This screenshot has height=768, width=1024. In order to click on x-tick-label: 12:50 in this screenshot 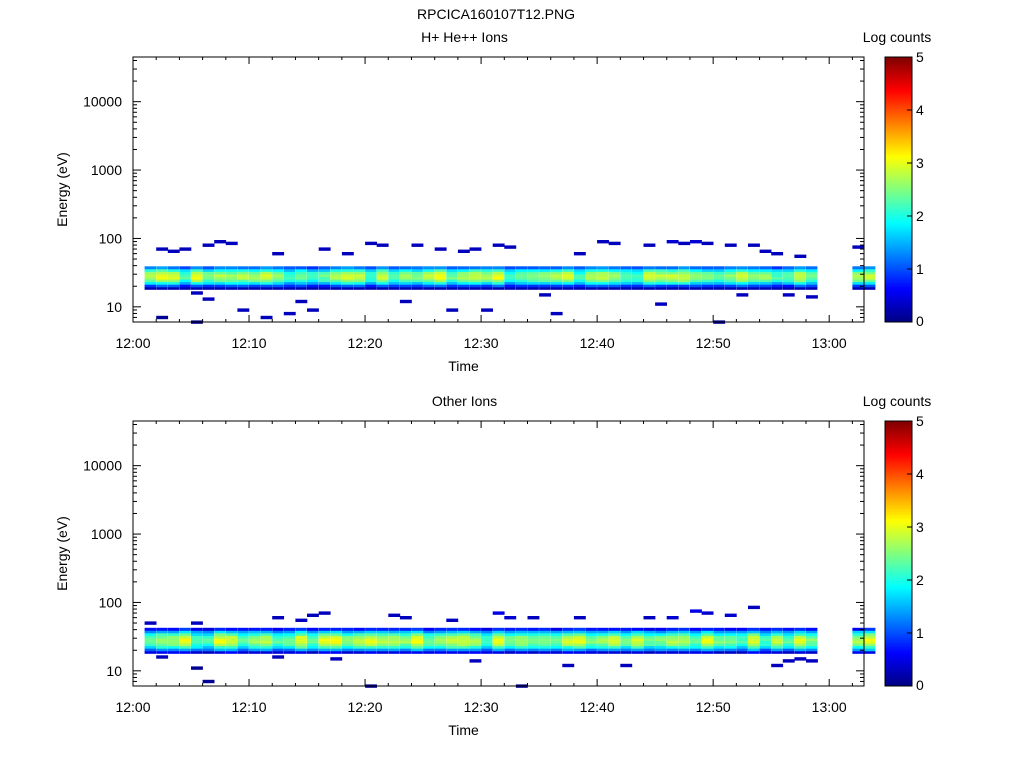, I will do `click(713, 707)`.